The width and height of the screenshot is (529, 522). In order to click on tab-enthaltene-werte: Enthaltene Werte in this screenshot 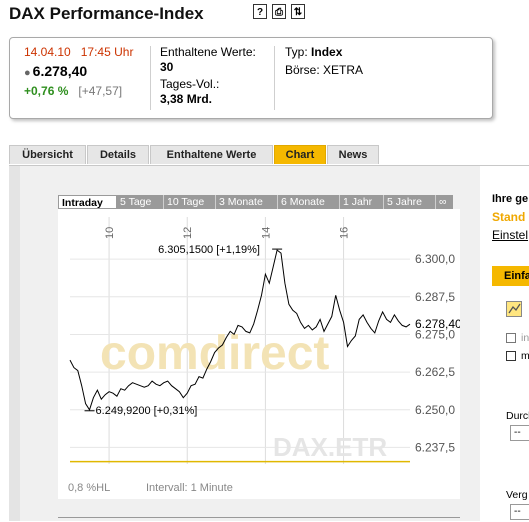, I will do `click(211, 154)`.